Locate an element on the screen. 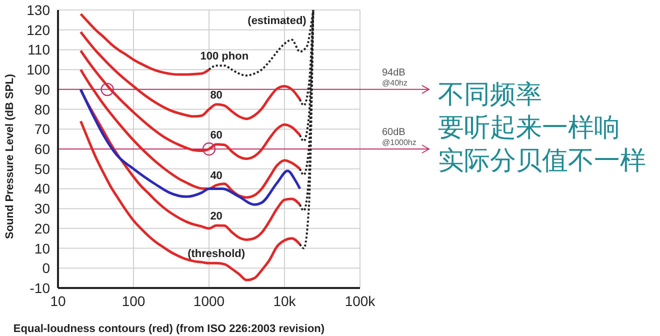  text: 实际分贝值不一样 is located at coordinates (542, 161).